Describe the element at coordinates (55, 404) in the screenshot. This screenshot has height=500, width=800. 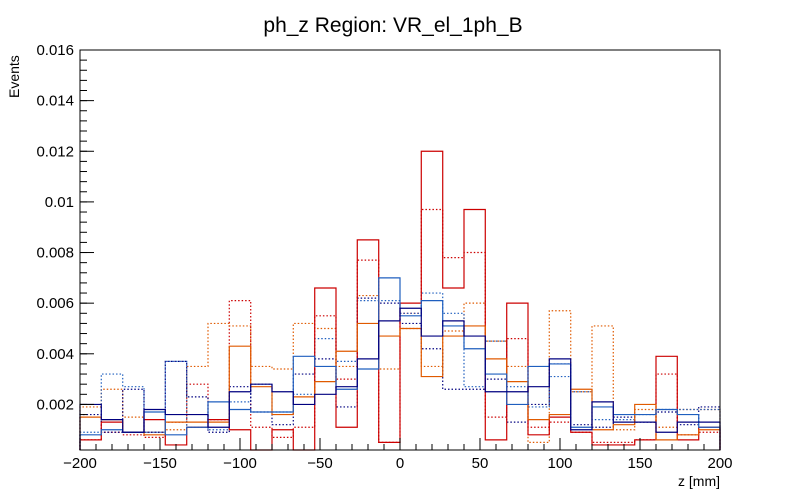
I see `y-tick-label: 0.002` at that location.